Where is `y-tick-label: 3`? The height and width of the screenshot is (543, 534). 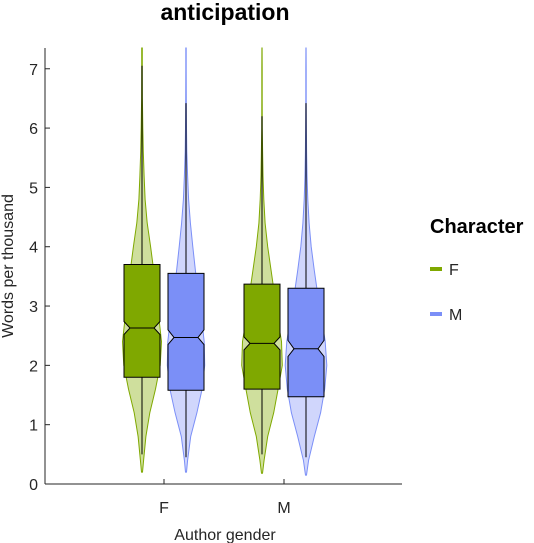 y-tick-label: 3 is located at coordinates (33, 307).